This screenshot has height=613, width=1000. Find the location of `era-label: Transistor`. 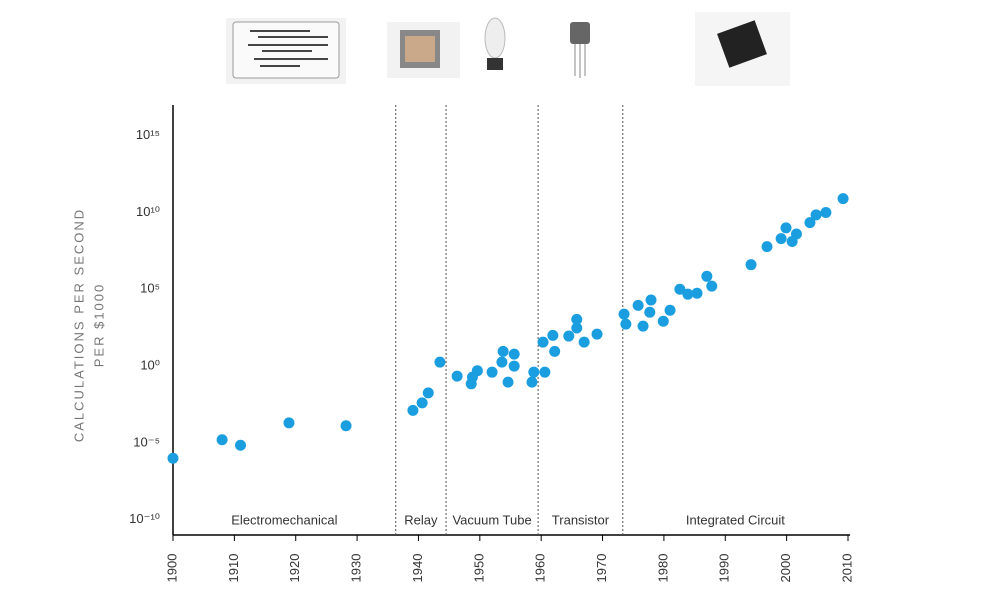

era-label: Transistor is located at coordinates (581, 519).